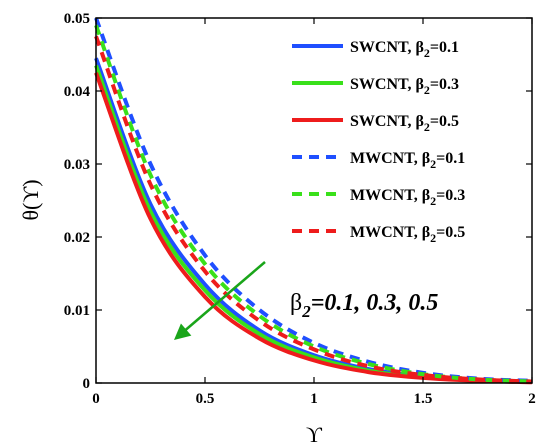 The image size is (550, 447). I want to click on y-axis-title: θ(ϒ), so click(30, 199).